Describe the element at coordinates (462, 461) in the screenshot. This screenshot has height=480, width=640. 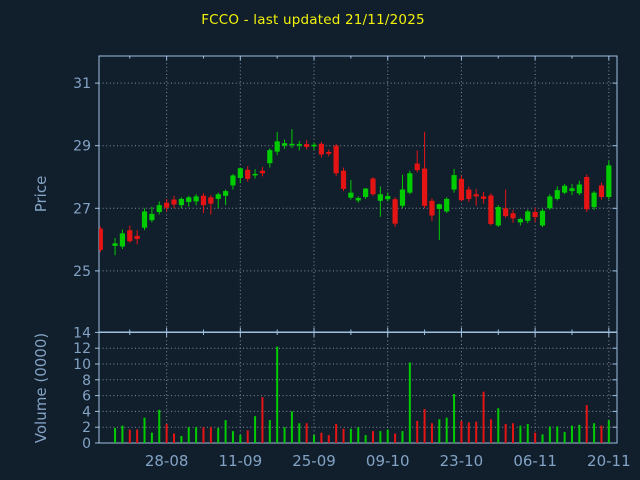
I see `x-tick-label: 23-10` at that location.